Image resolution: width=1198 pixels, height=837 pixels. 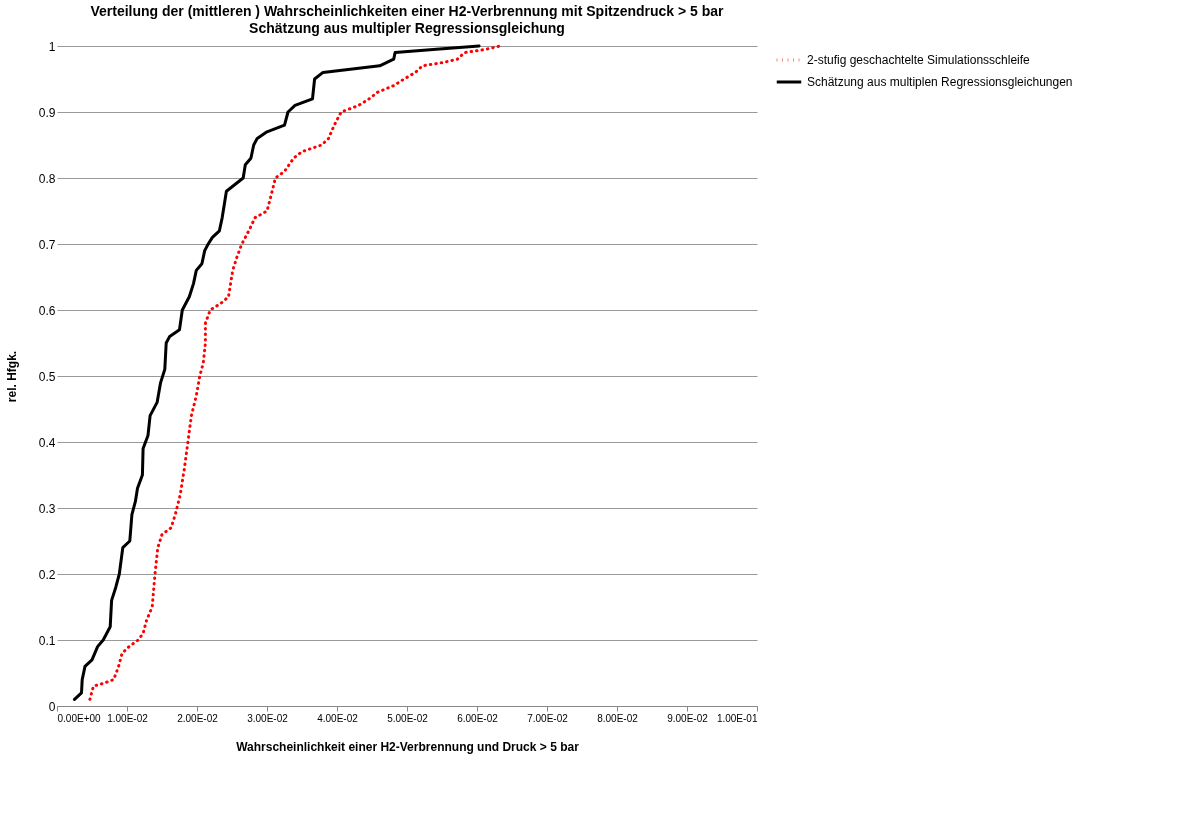 I want to click on x-tick-label: 1.00E-02, so click(x=128, y=718).